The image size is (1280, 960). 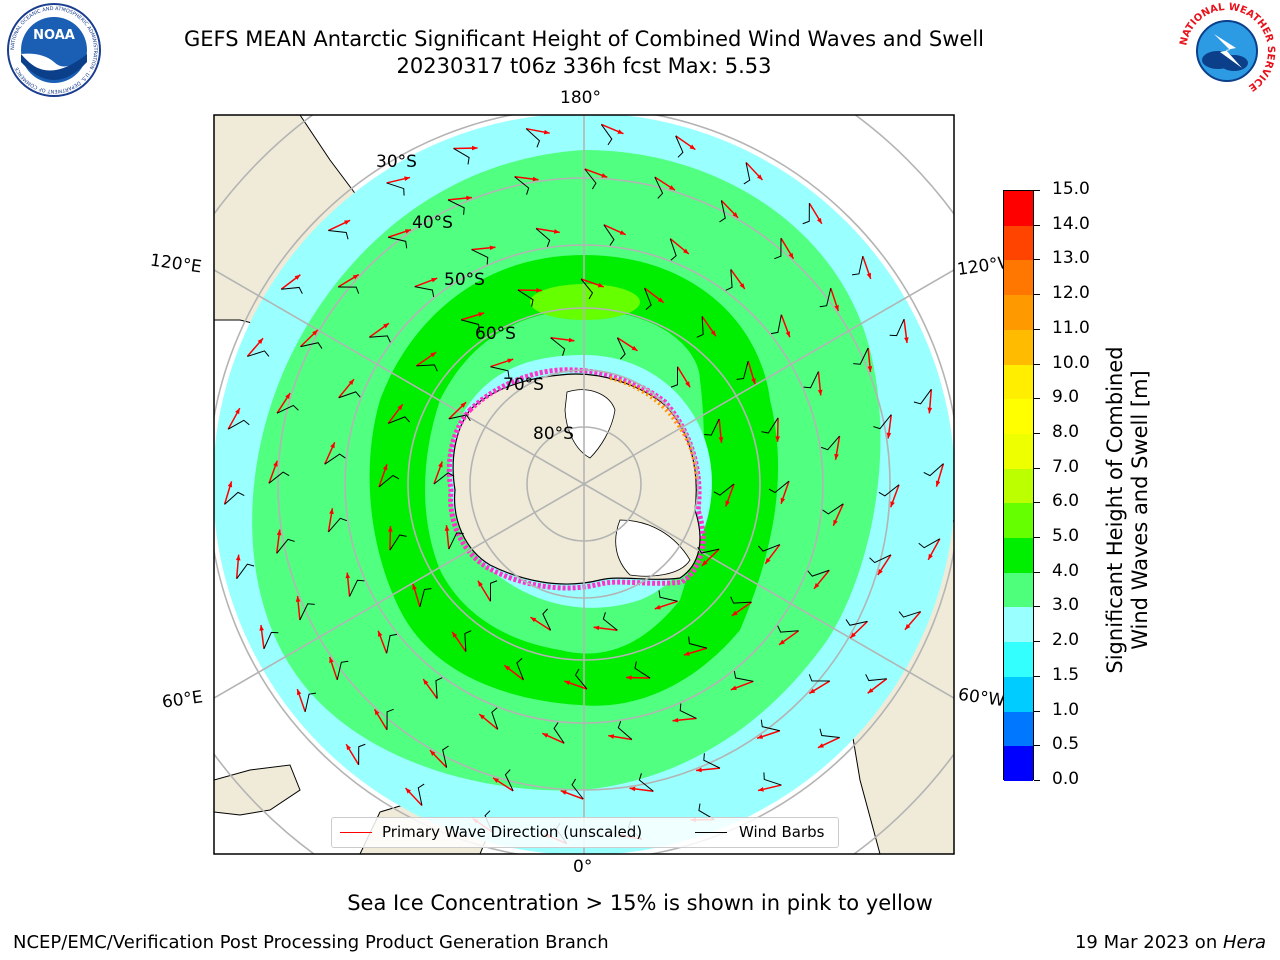 What do you see at coordinates (1244, 942) in the screenshot?
I see `machine-name: Hera` at bounding box center [1244, 942].